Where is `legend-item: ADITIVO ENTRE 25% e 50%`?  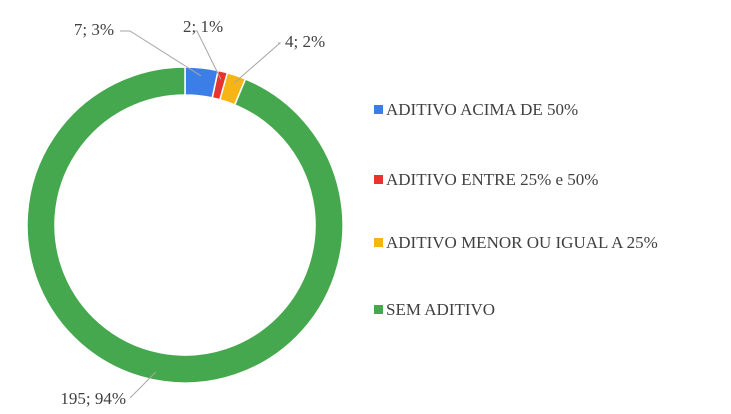 legend-item: ADITIVO ENTRE 25% e 50% is located at coordinates (545, 179).